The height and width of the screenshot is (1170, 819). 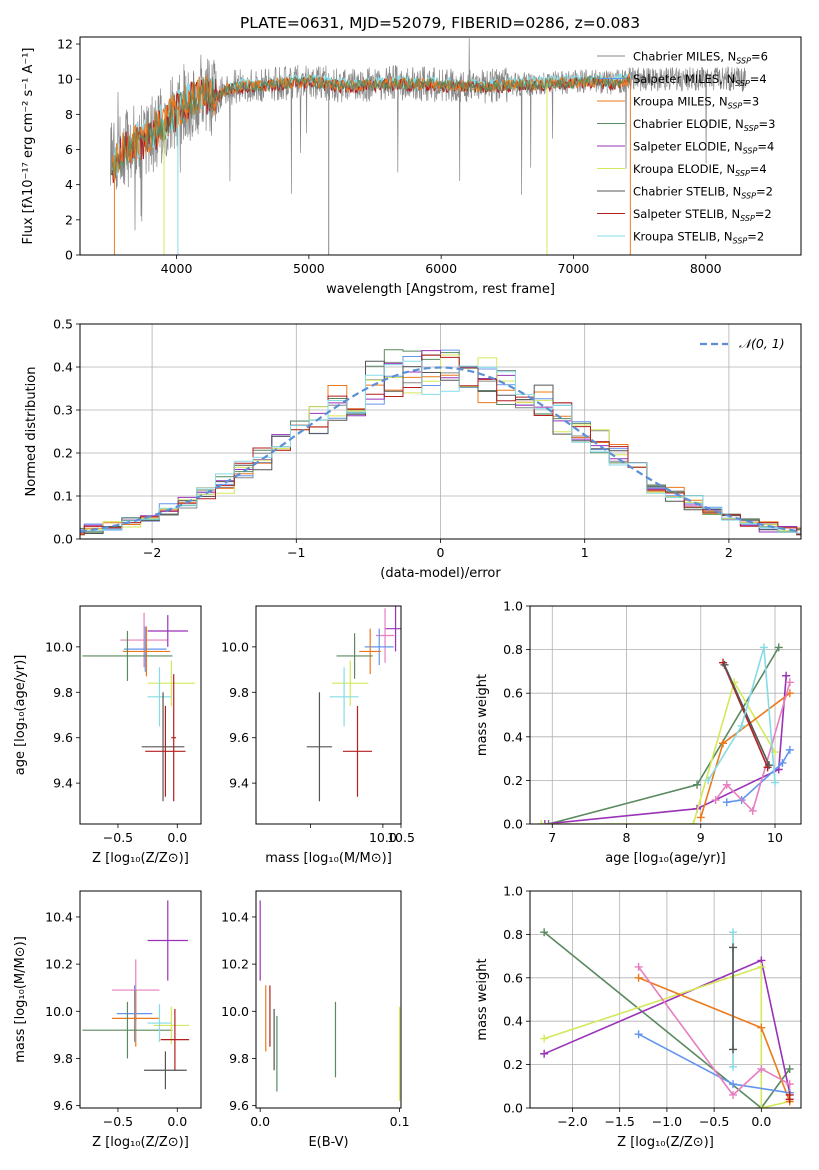 I want to click on legend-entry: Kroupa MILES, NSSP=3, so click(x=696, y=103).